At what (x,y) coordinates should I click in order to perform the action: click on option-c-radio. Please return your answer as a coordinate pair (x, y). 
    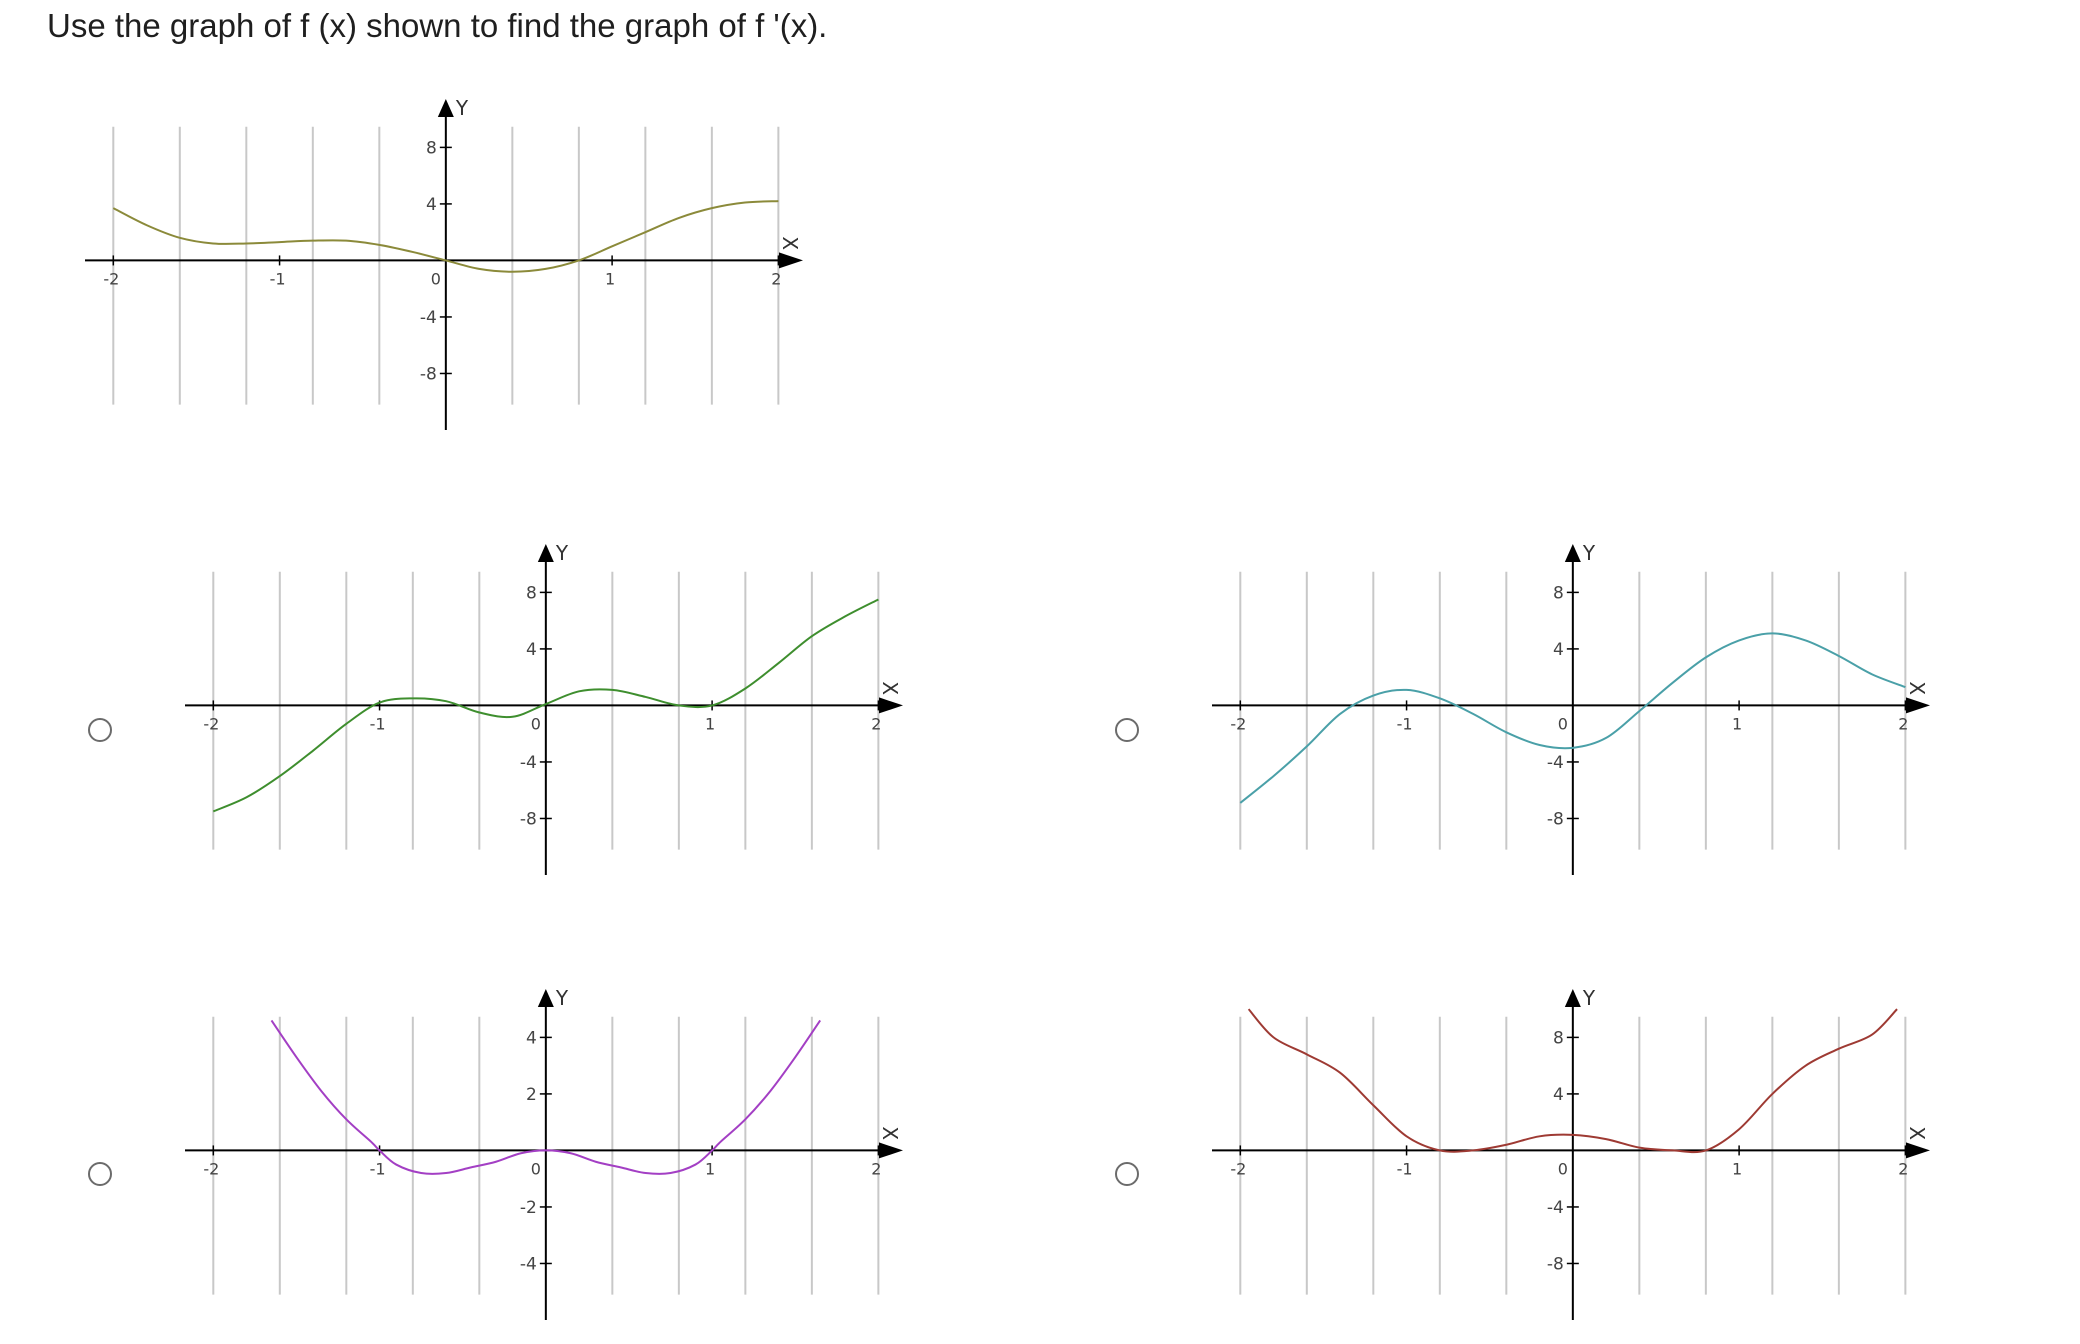
    Looking at the image, I should click on (100, 1174).